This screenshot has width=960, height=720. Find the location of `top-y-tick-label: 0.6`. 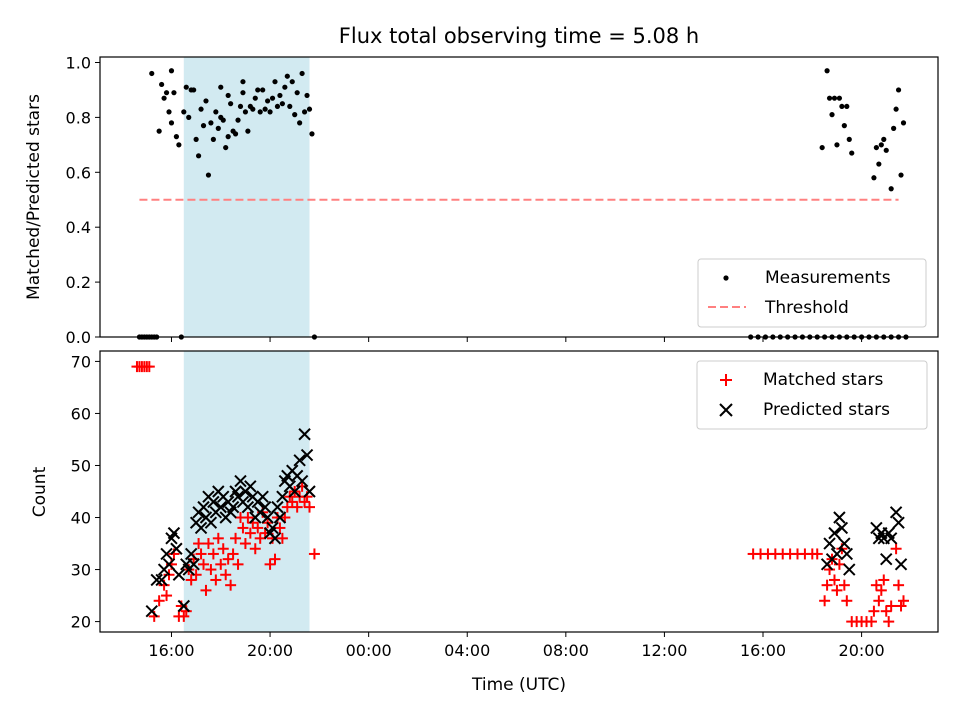

top-y-tick-label: 0.6 is located at coordinates (78, 172).